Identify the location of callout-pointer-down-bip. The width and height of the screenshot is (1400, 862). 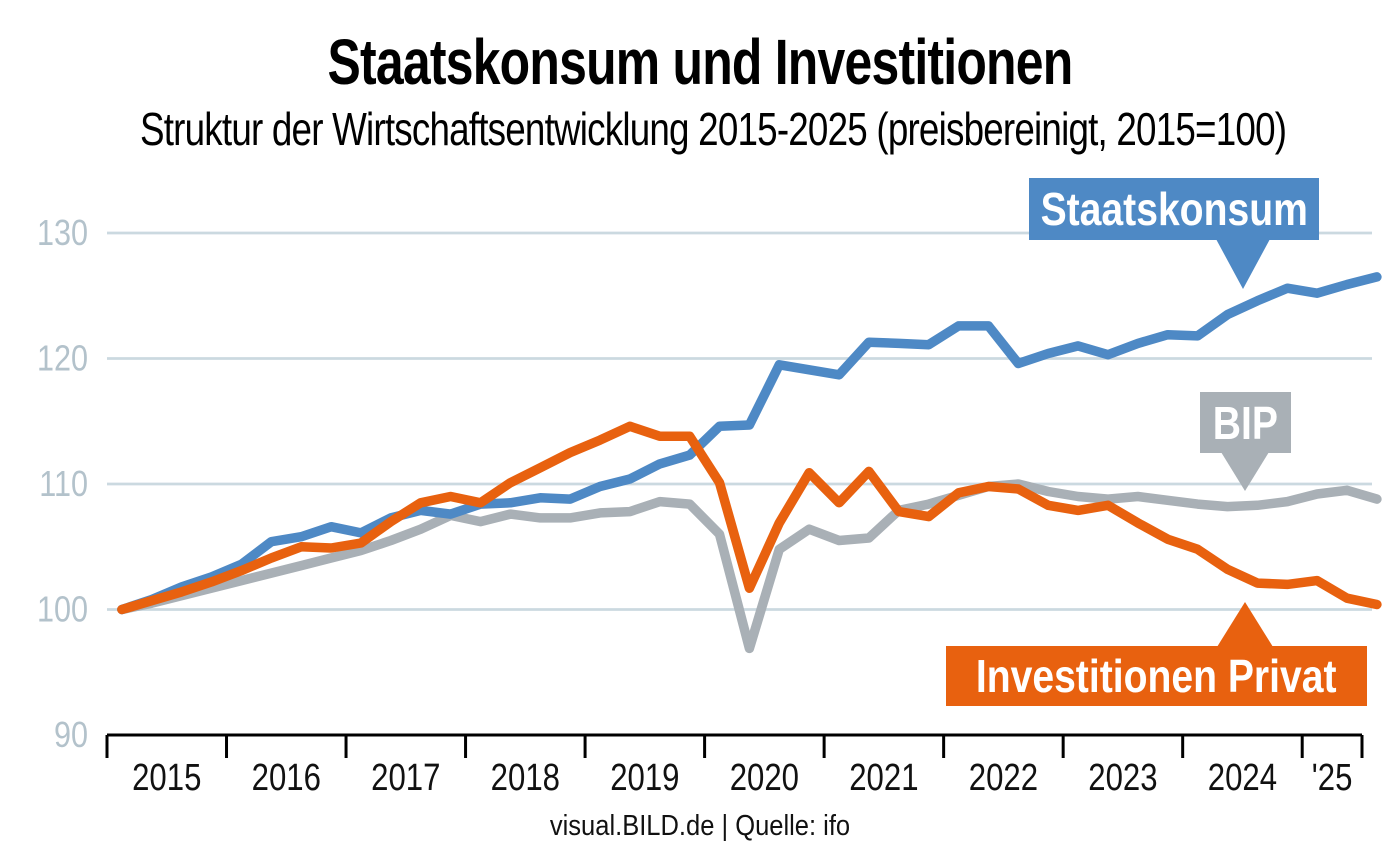
(1245, 471).